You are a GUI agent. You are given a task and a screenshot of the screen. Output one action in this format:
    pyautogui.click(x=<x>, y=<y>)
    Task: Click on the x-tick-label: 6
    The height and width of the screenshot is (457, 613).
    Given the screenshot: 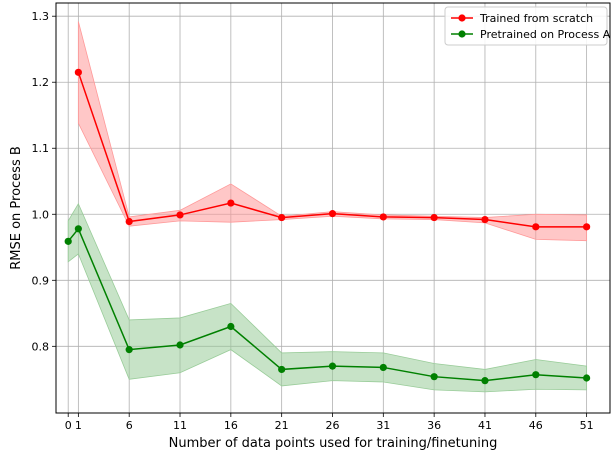 What is the action you would take?
    pyautogui.click(x=129, y=425)
    